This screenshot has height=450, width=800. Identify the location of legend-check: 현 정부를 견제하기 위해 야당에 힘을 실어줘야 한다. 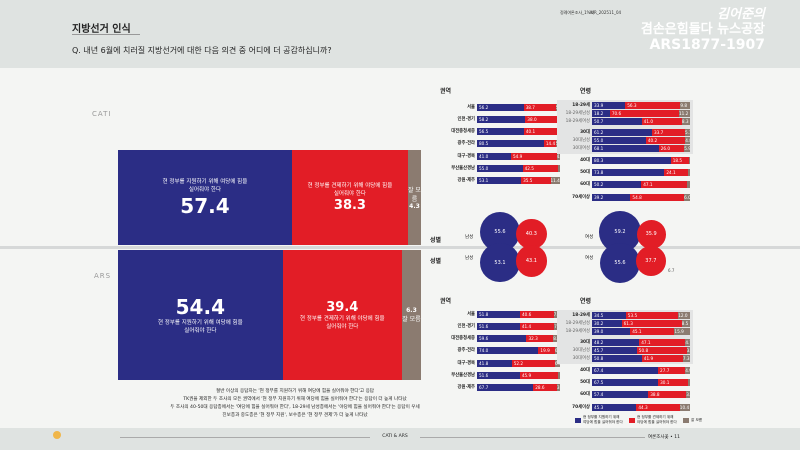
(653, 420).